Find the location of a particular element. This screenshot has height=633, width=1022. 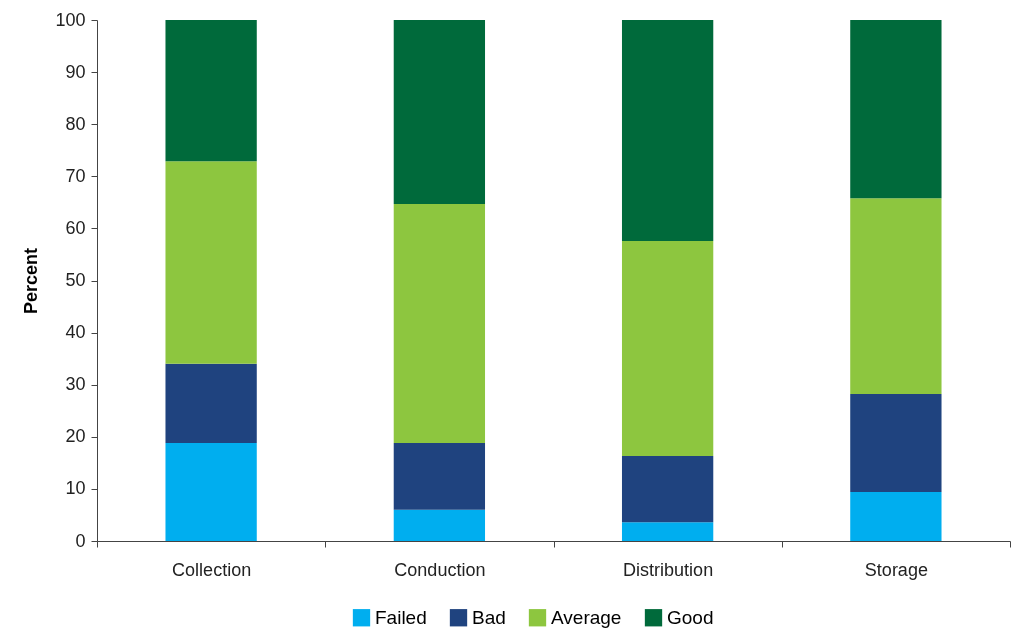

x-tick-label: Distribution is located at coordinates (668, 569).